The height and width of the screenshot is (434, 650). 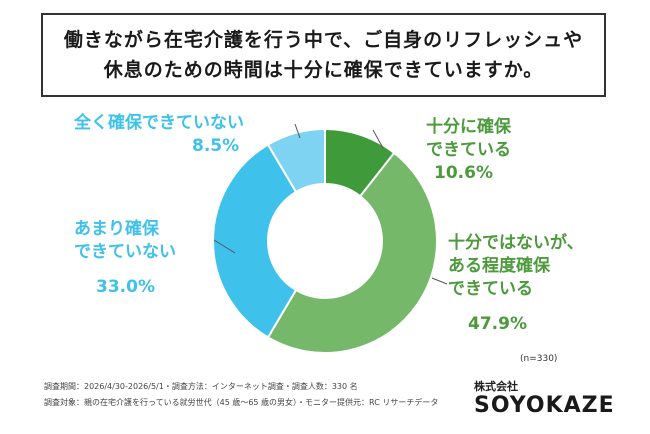 I want to click on label-not-at-all: 全く確保できていない 8.5%, so click(x=159, y=135).